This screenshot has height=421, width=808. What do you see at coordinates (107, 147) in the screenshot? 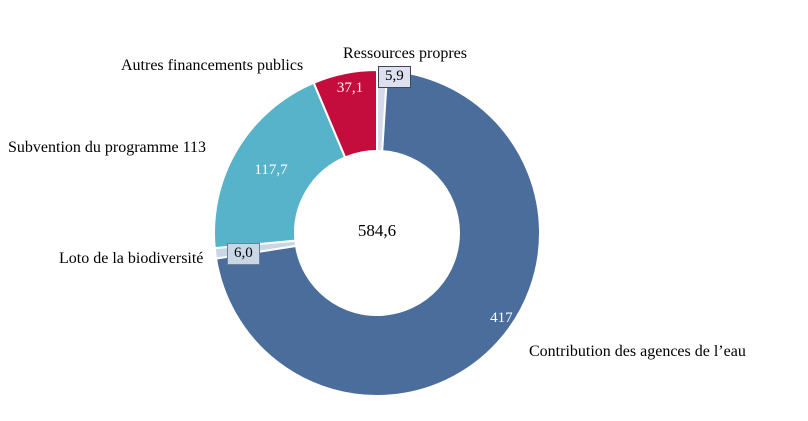
I see `label-subvention-programme-113: Subvention du programme 113` at bounding box center [107, 147].